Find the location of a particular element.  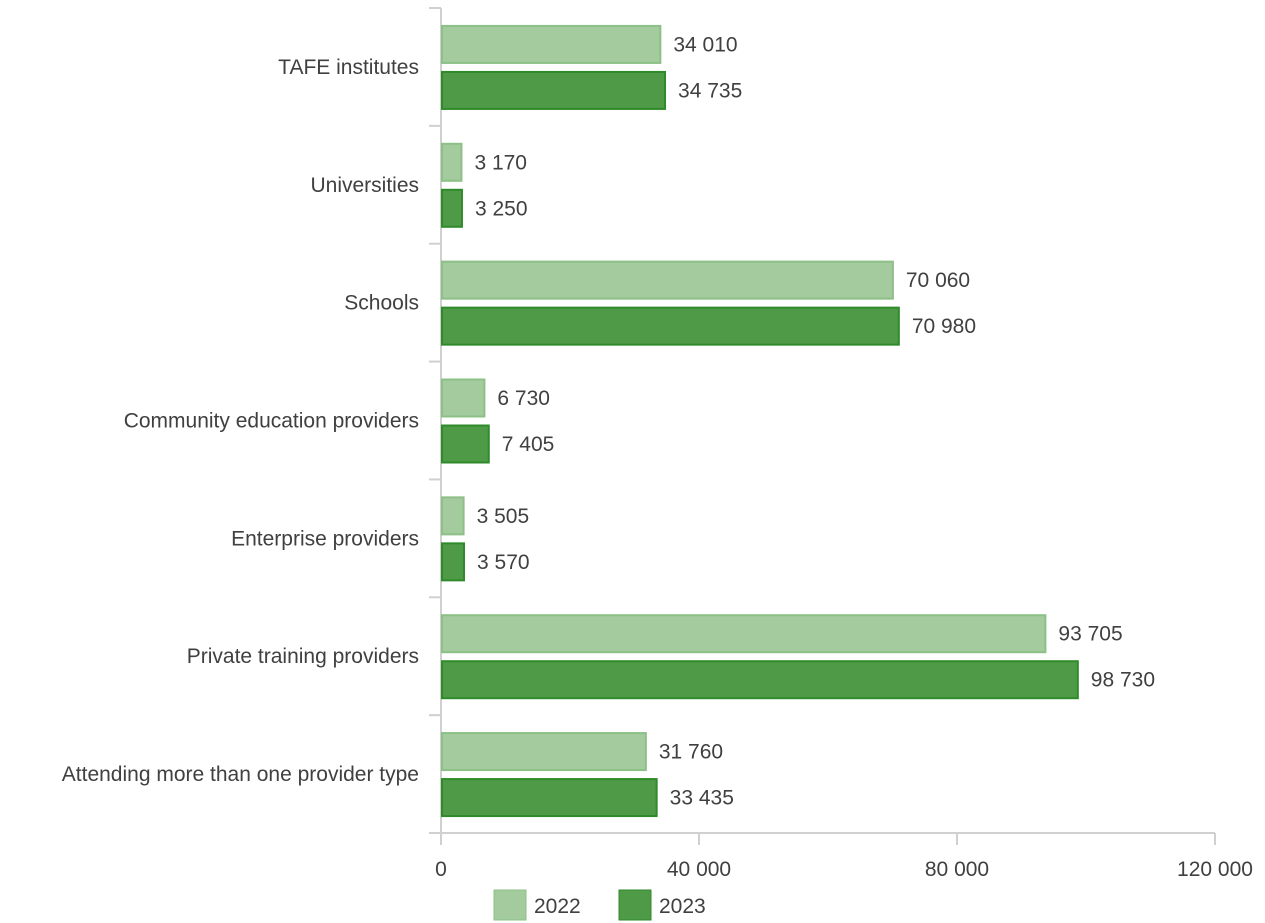

x-axis-ticks: 0 40 000 80 000 120 000 is located at coordinates (844, 857).